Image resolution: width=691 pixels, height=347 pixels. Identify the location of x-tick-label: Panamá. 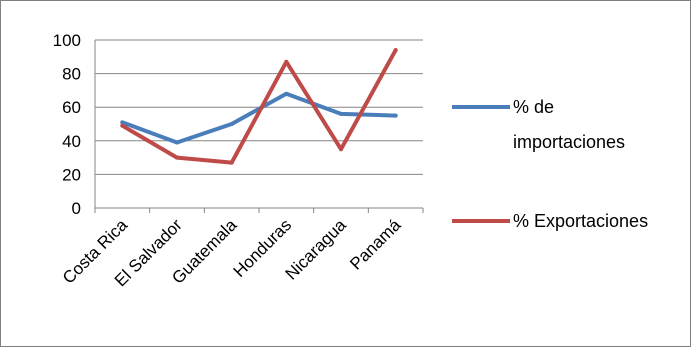
(375, 244).